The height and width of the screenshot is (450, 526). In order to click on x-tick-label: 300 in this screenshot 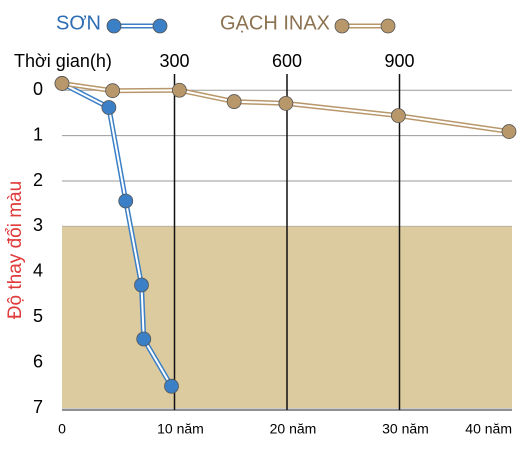, I will do `click(174, 61)`.